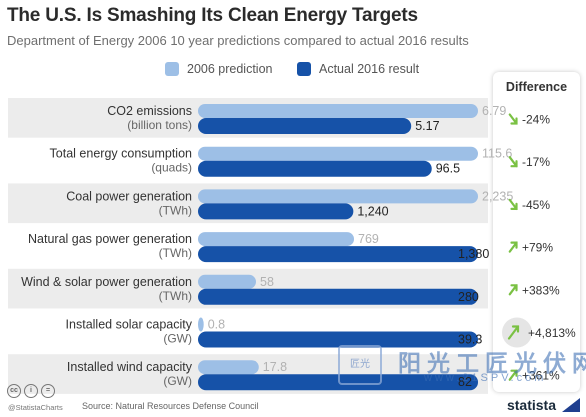 The height and width of the screenshot is (417, 586). What do you see at coordinates (129, 196) in the screenshot?
I see `category-label: Coal power generation` at bounding box center [129, 196].